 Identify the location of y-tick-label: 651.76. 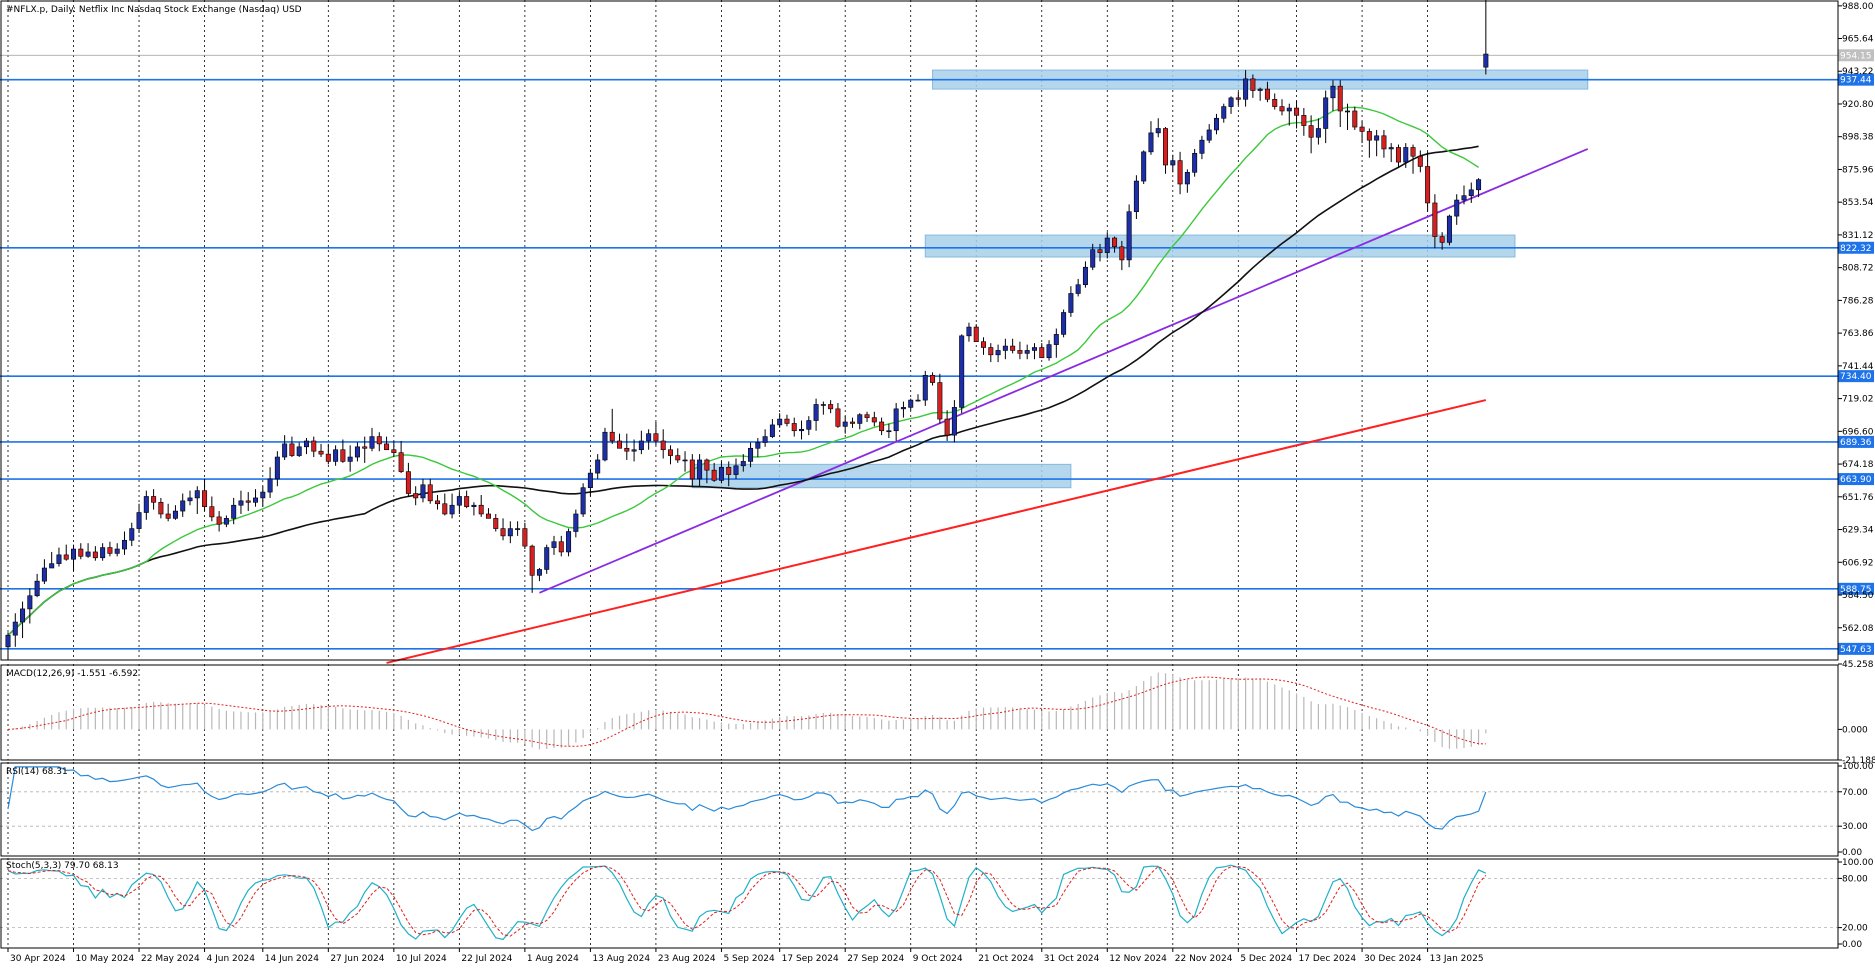
(1858, 498).